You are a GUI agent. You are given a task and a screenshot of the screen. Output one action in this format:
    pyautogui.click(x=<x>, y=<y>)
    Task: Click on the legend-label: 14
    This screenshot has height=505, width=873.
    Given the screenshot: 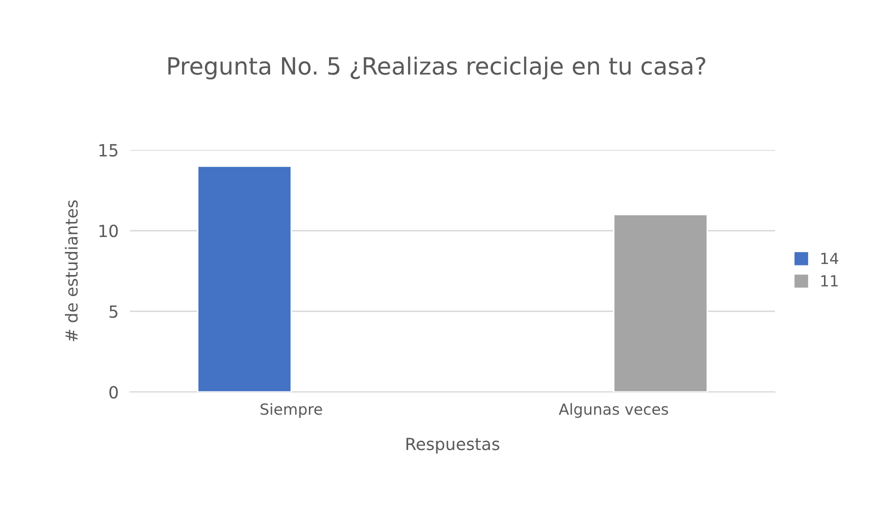 What is the action you would take?
    pyautogui.click(x=829, y=258)
    